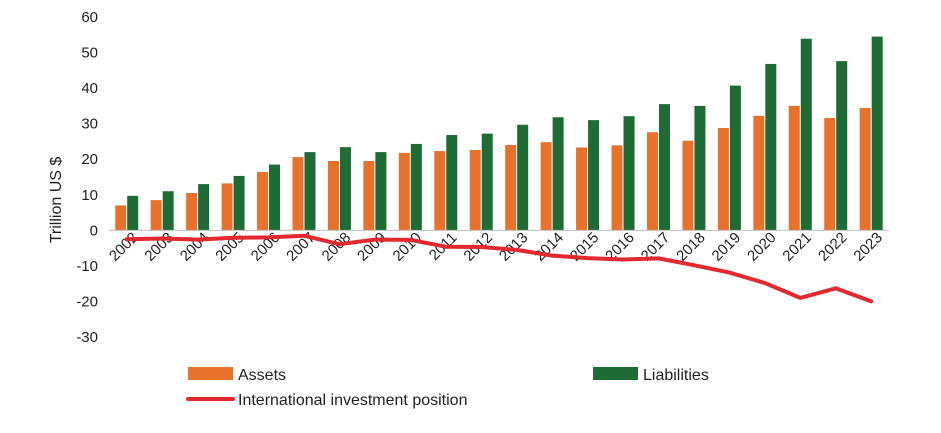  Describe the element at coordinates (615, 373) in the screenshot. I see `legend-swatch-liabilities` at that location.